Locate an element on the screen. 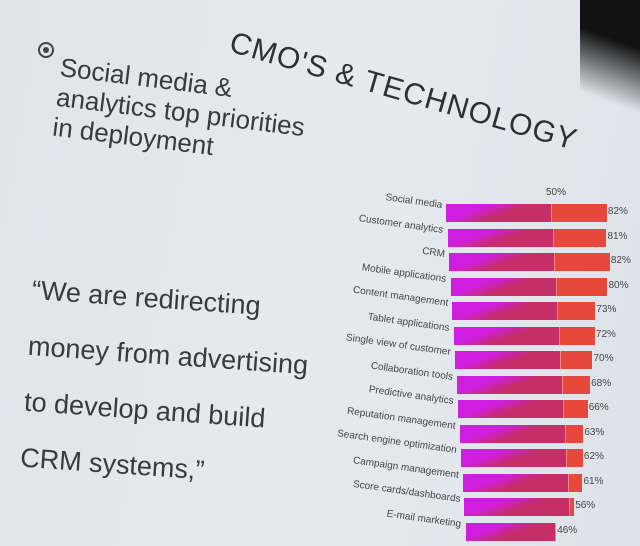  value-label: 56% is located at coordinates (585, 505).